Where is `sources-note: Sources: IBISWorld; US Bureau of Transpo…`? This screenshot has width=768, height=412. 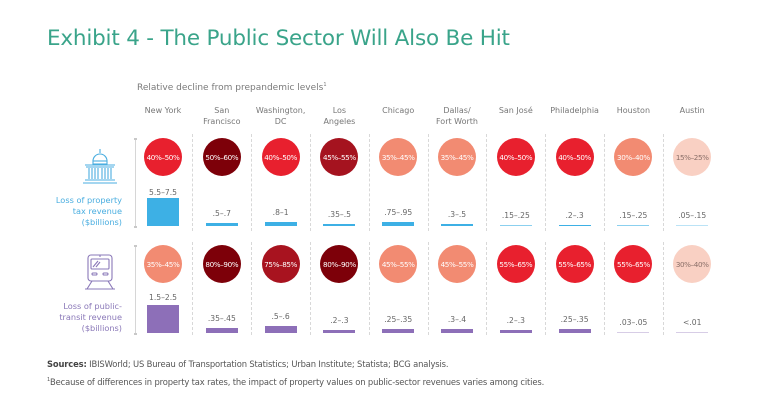 sources-note: Sources: IBISWorld; US Bureau of Transpo… is located at coordinates (248, 364).